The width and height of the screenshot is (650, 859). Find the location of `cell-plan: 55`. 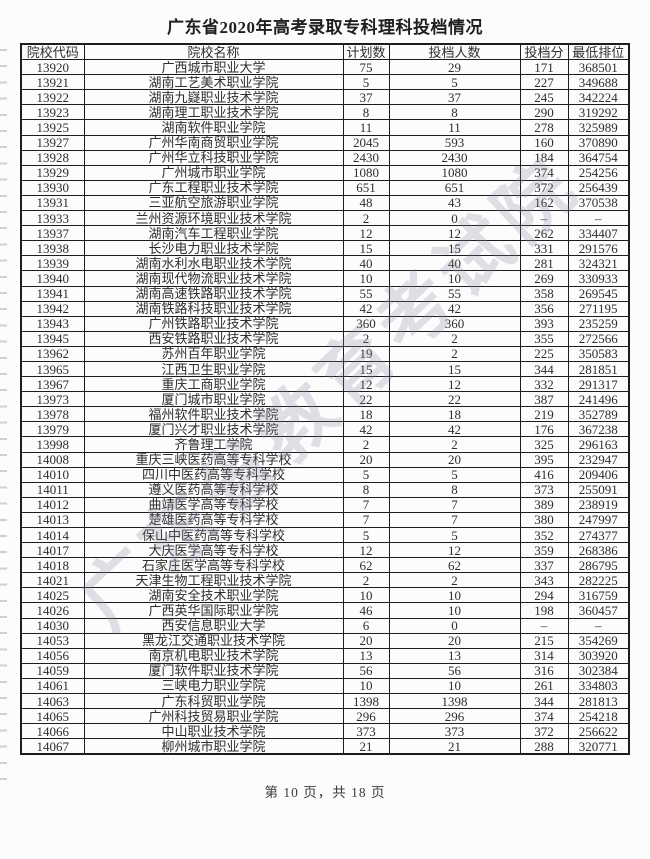

cell-plan: 55 is located at coordinates (366, 293).